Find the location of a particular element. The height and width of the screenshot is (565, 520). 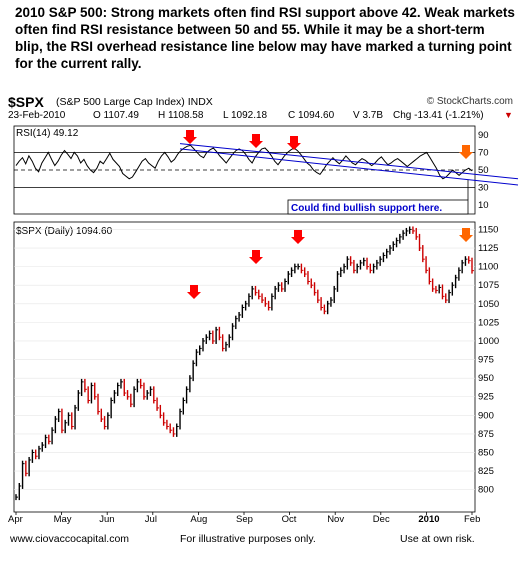

source-credit: © StockCharts.com is located at coordinates (469, 101).